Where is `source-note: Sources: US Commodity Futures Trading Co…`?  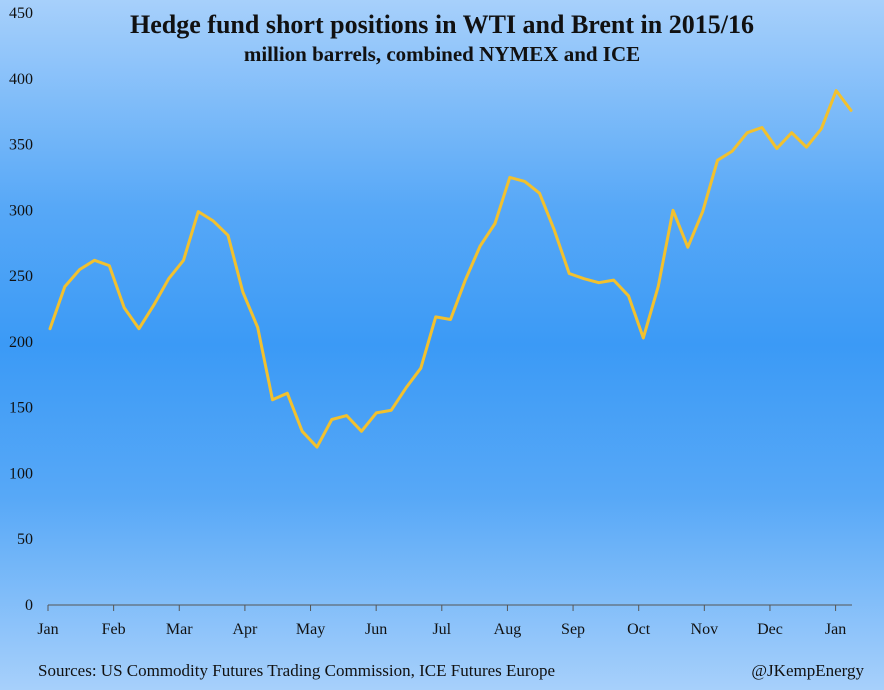
source-note: Sources: US Commodity Futures Trading Co… is located at coordinates (297, 670).